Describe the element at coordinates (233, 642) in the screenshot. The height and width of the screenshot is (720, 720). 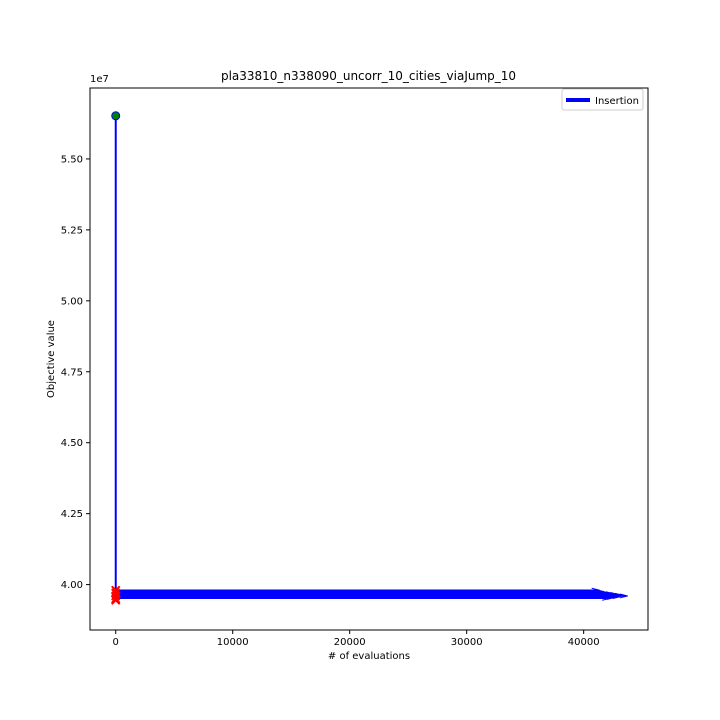
I see `x-tick-label: 10000` at that location.